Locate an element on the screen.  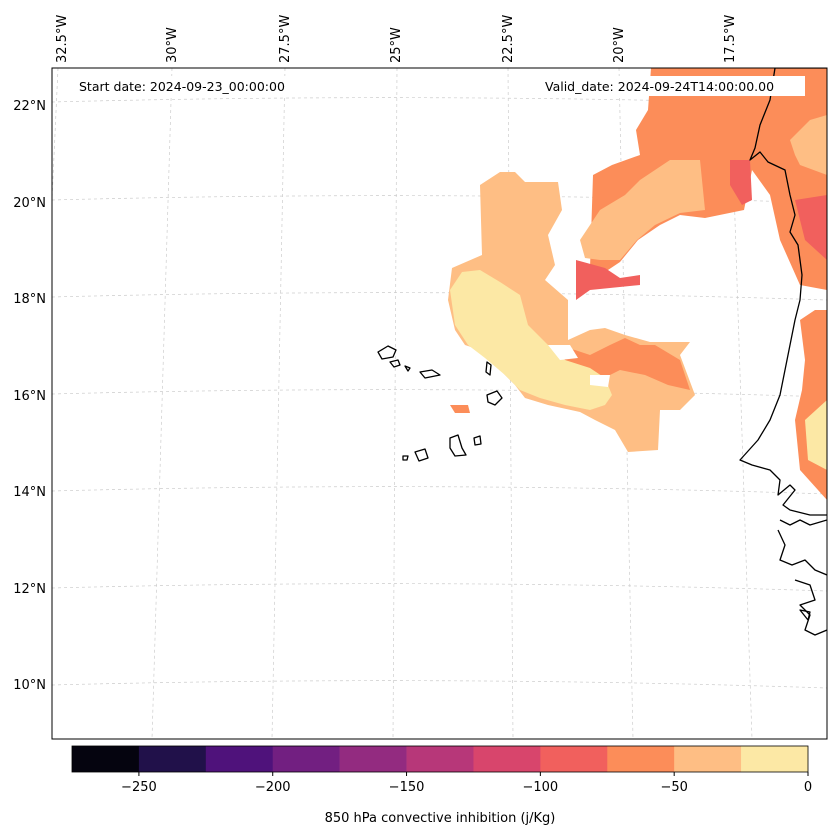
island-brava is located at coordinates (405, 458).